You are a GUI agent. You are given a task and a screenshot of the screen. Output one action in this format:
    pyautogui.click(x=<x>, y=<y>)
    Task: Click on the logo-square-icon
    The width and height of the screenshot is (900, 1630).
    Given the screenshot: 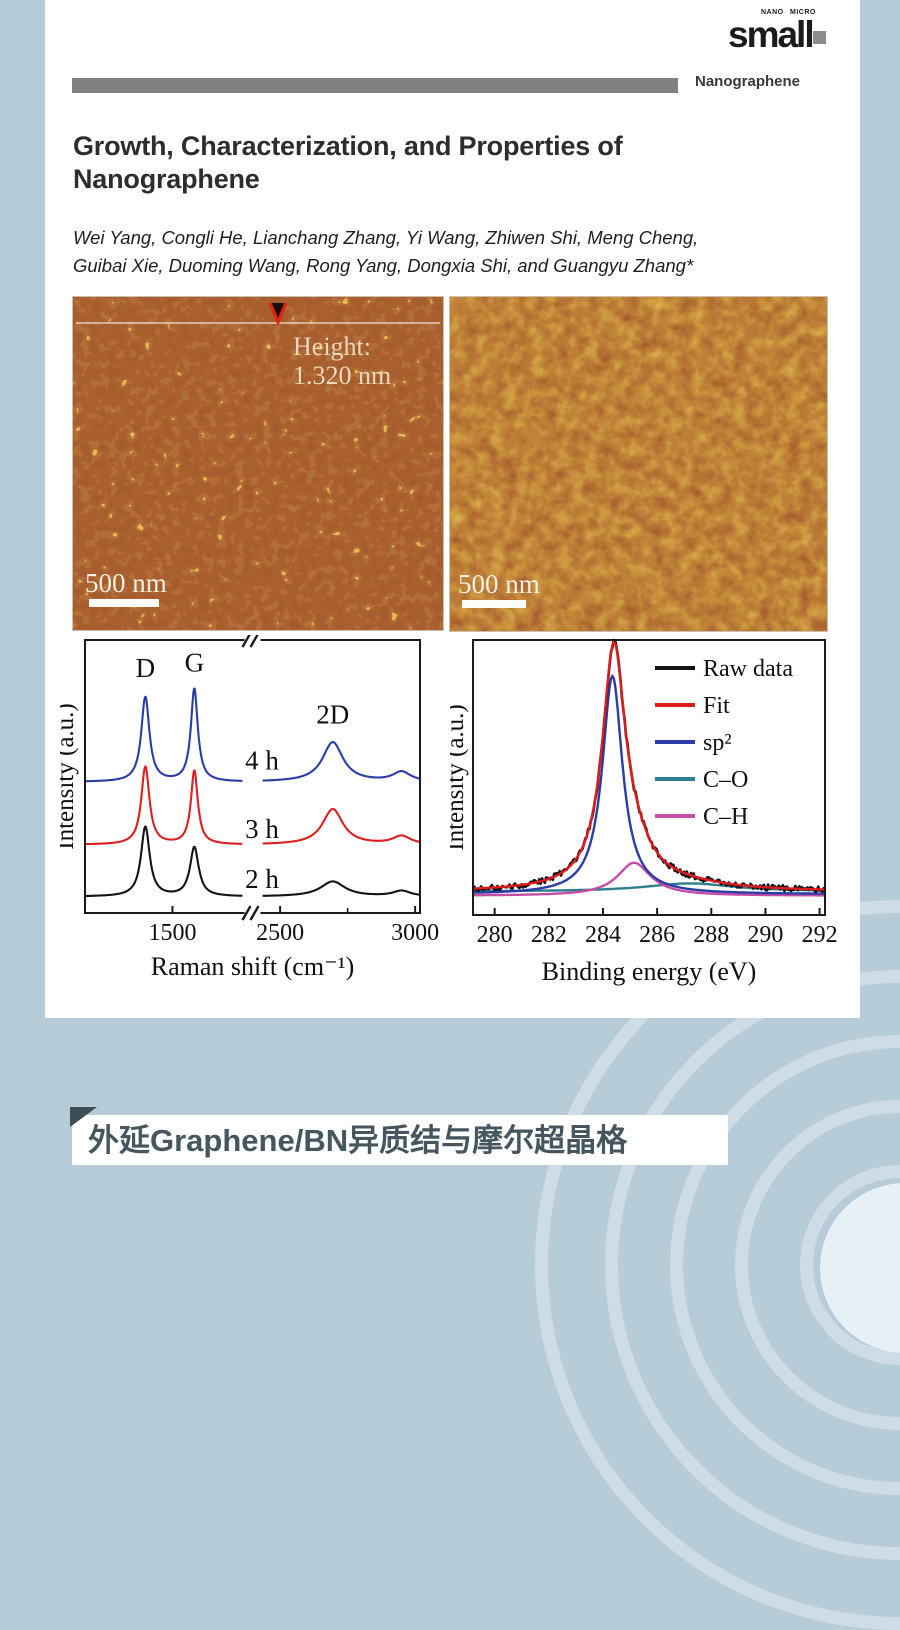 What is the action you would take?
    pyautogui.click(x=819, y=37)
    